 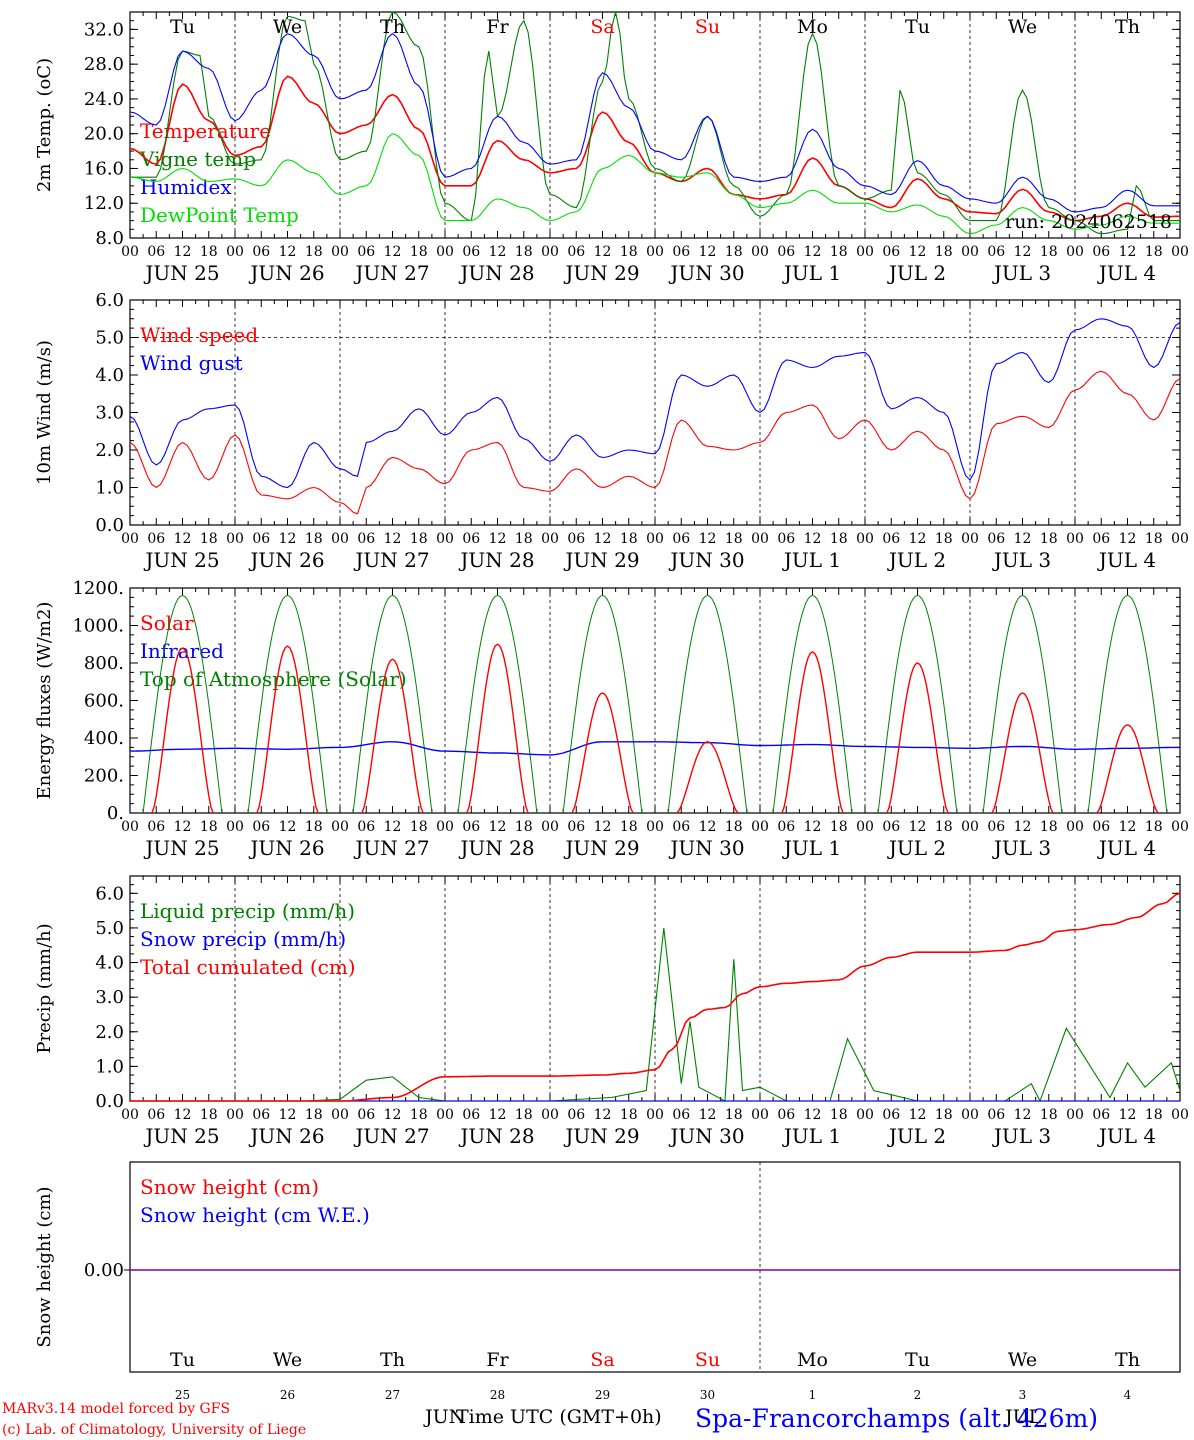 What do you see at coordinates (655, 748) in the screenshot?
I see `infrared-line` at bounding box center [655, 748].